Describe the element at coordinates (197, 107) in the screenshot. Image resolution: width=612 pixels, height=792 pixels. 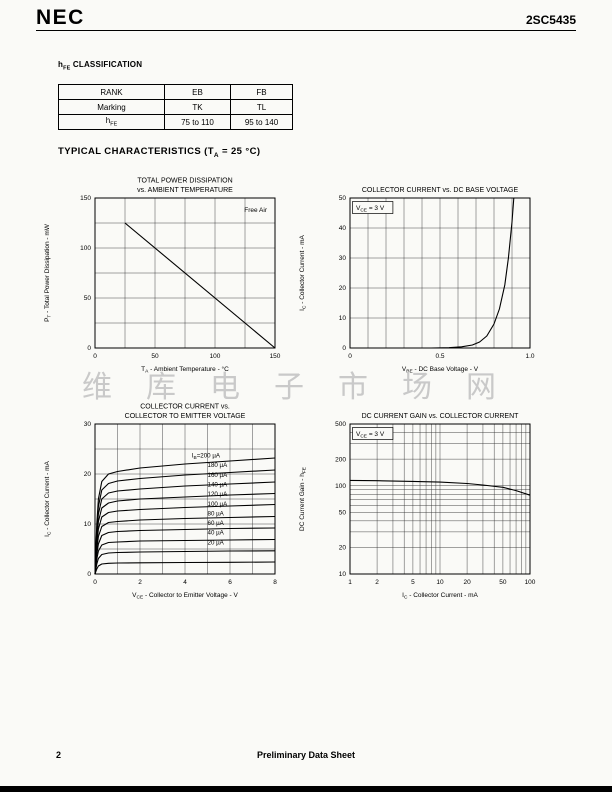
I see `table-cell-marking-eb: TK` at that location.